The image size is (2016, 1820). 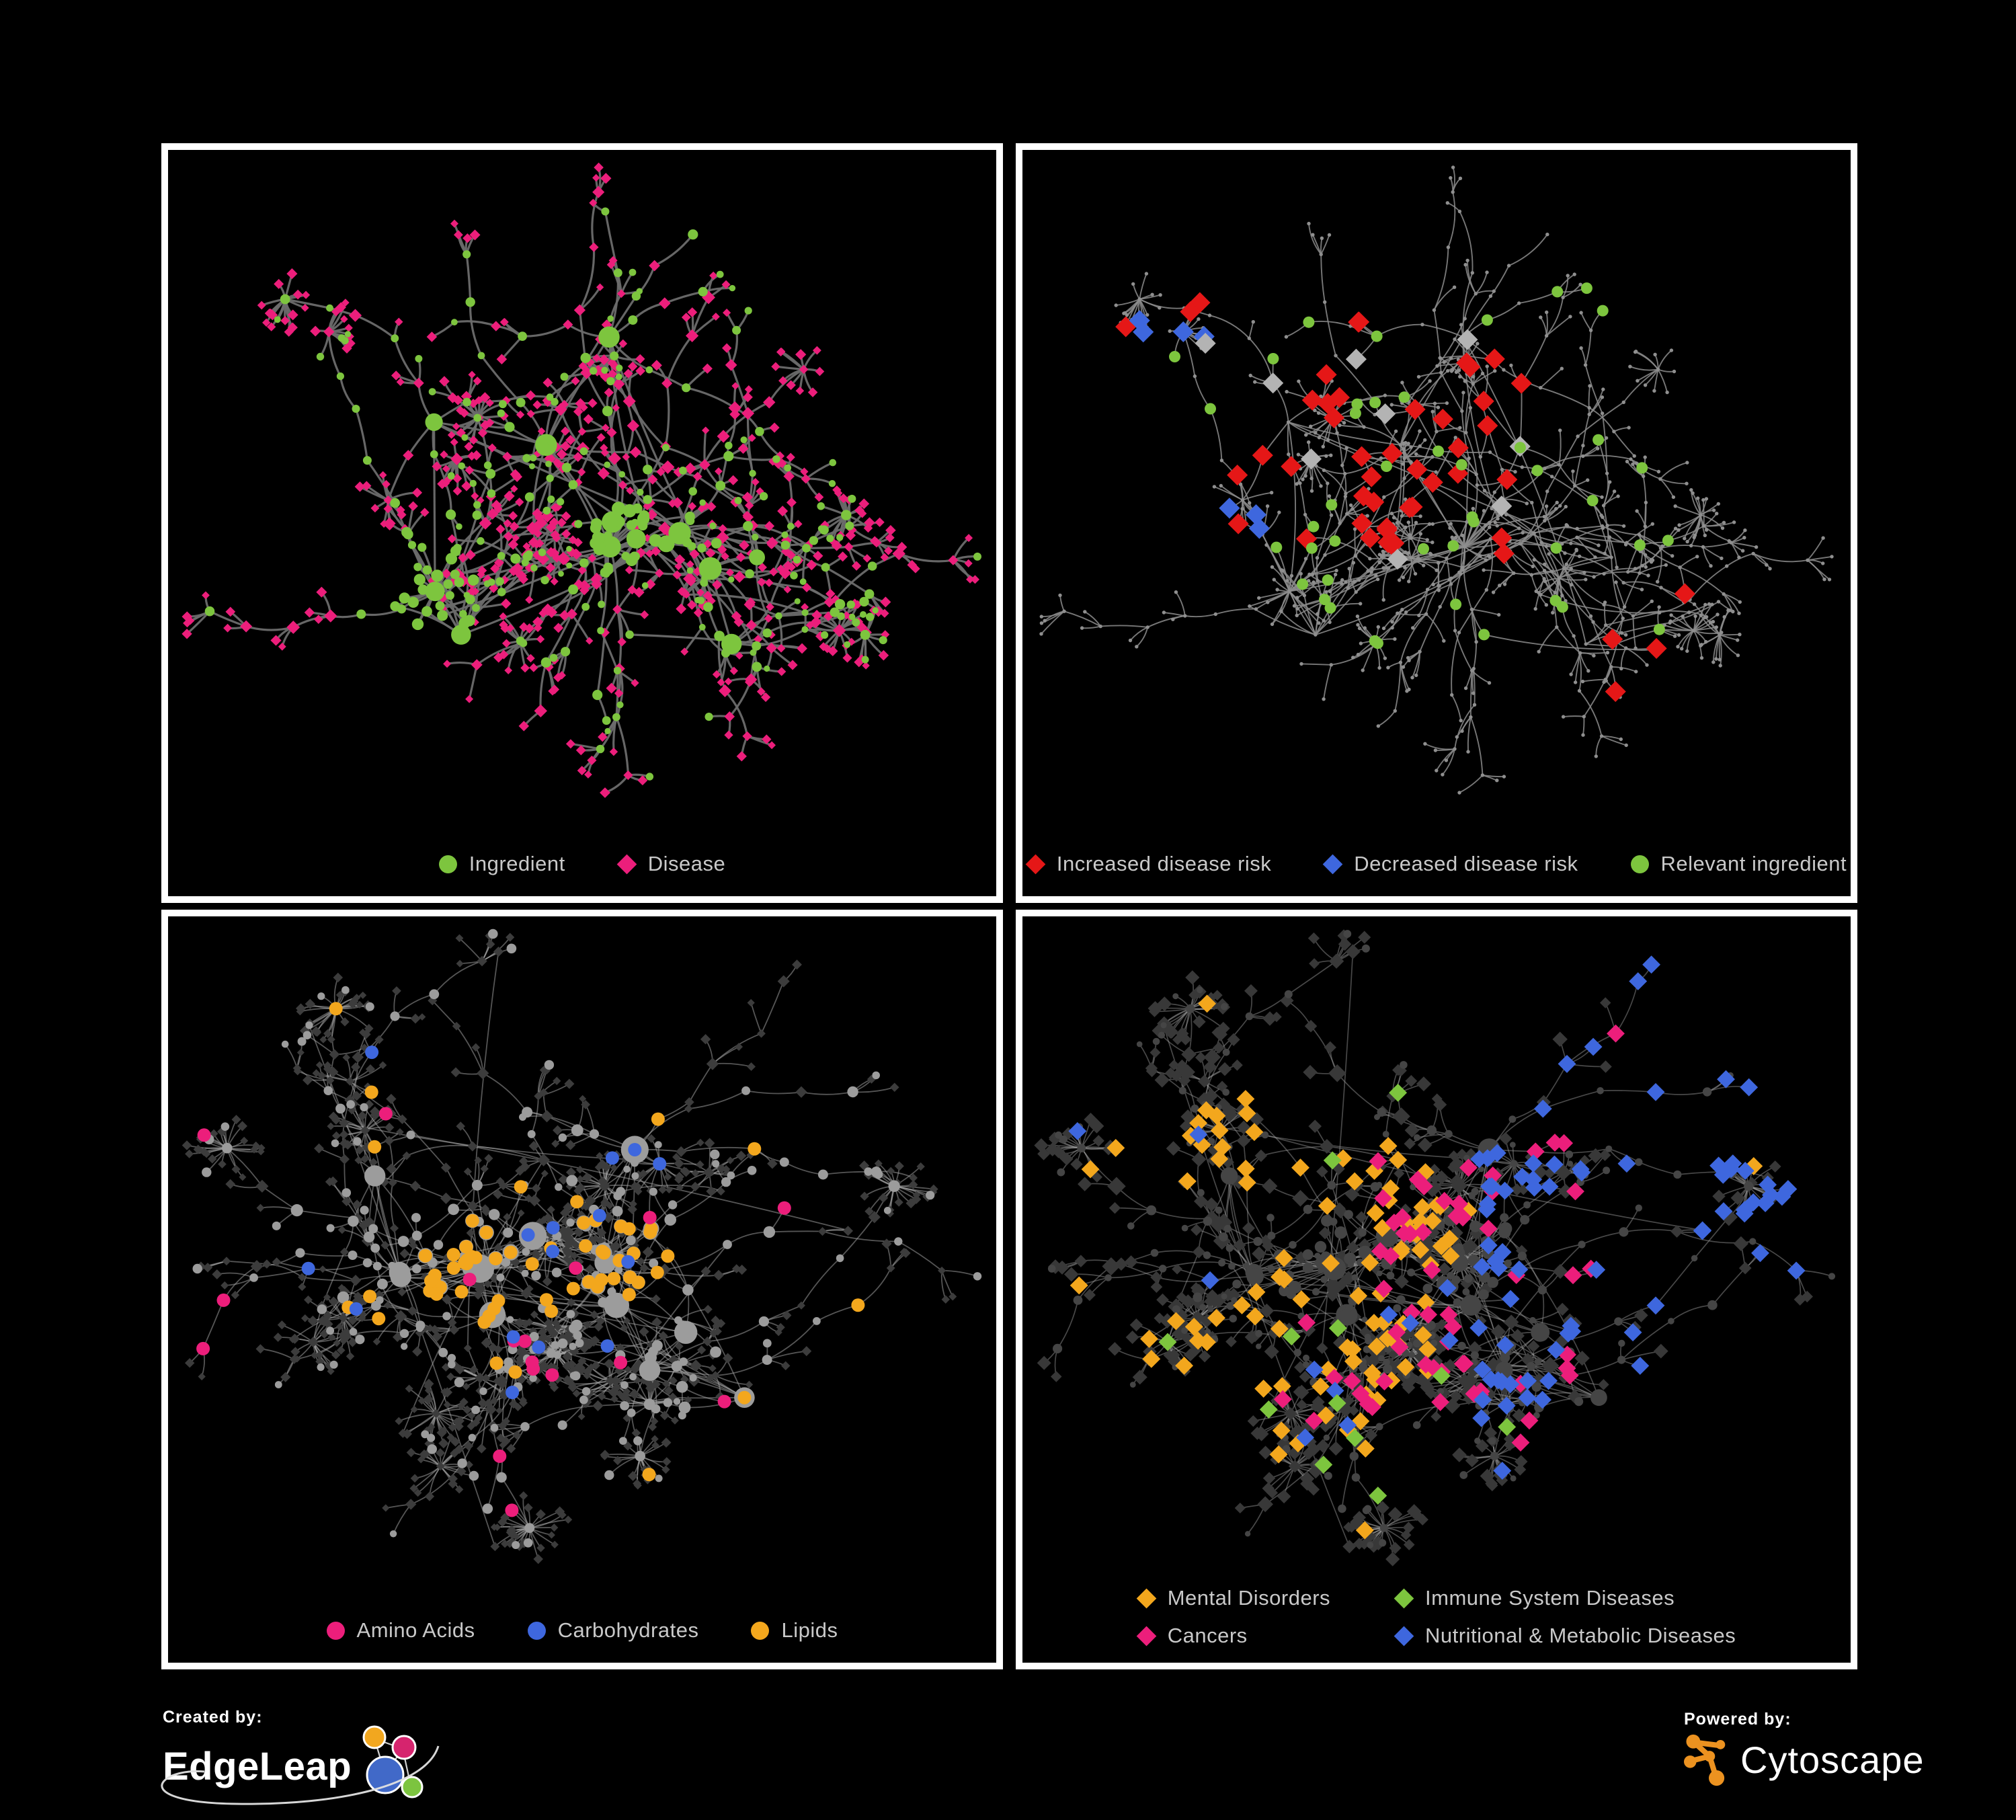 What do you see at coordinates (1753, 863) in the screenshot?
I see `legend-label: Relevant ingredient` at bounding box center [1753, 863].